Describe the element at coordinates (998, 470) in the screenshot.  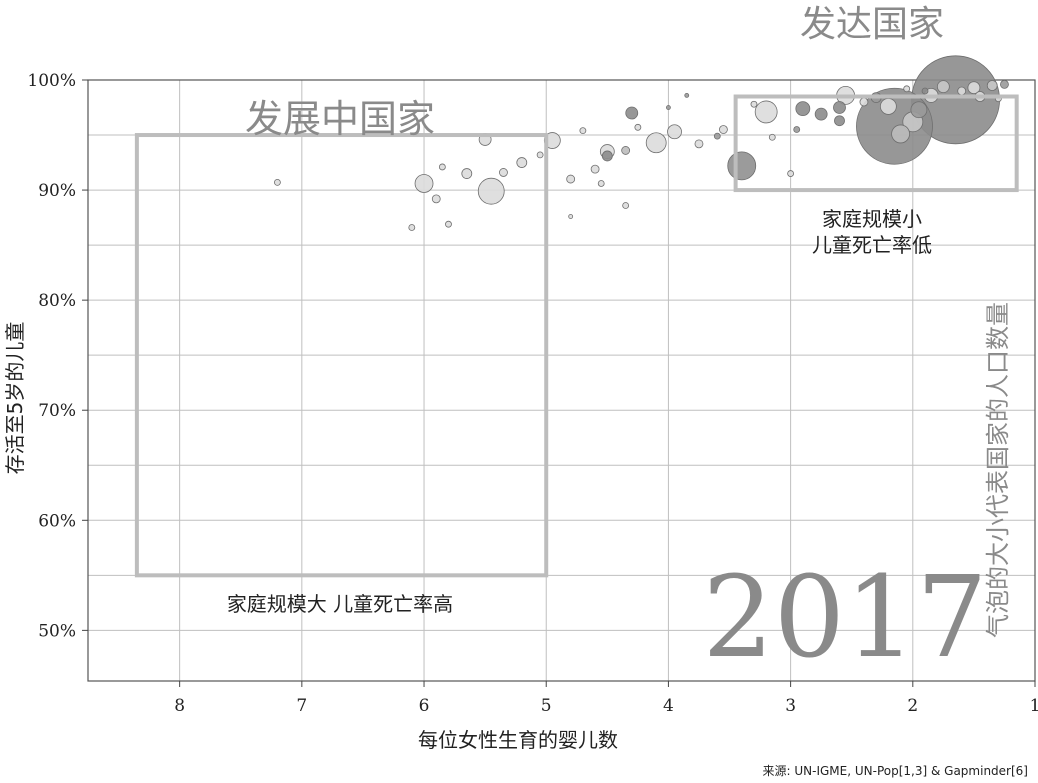
I see `size-label: 气泡的大小代表国家的人口数量` at that location.